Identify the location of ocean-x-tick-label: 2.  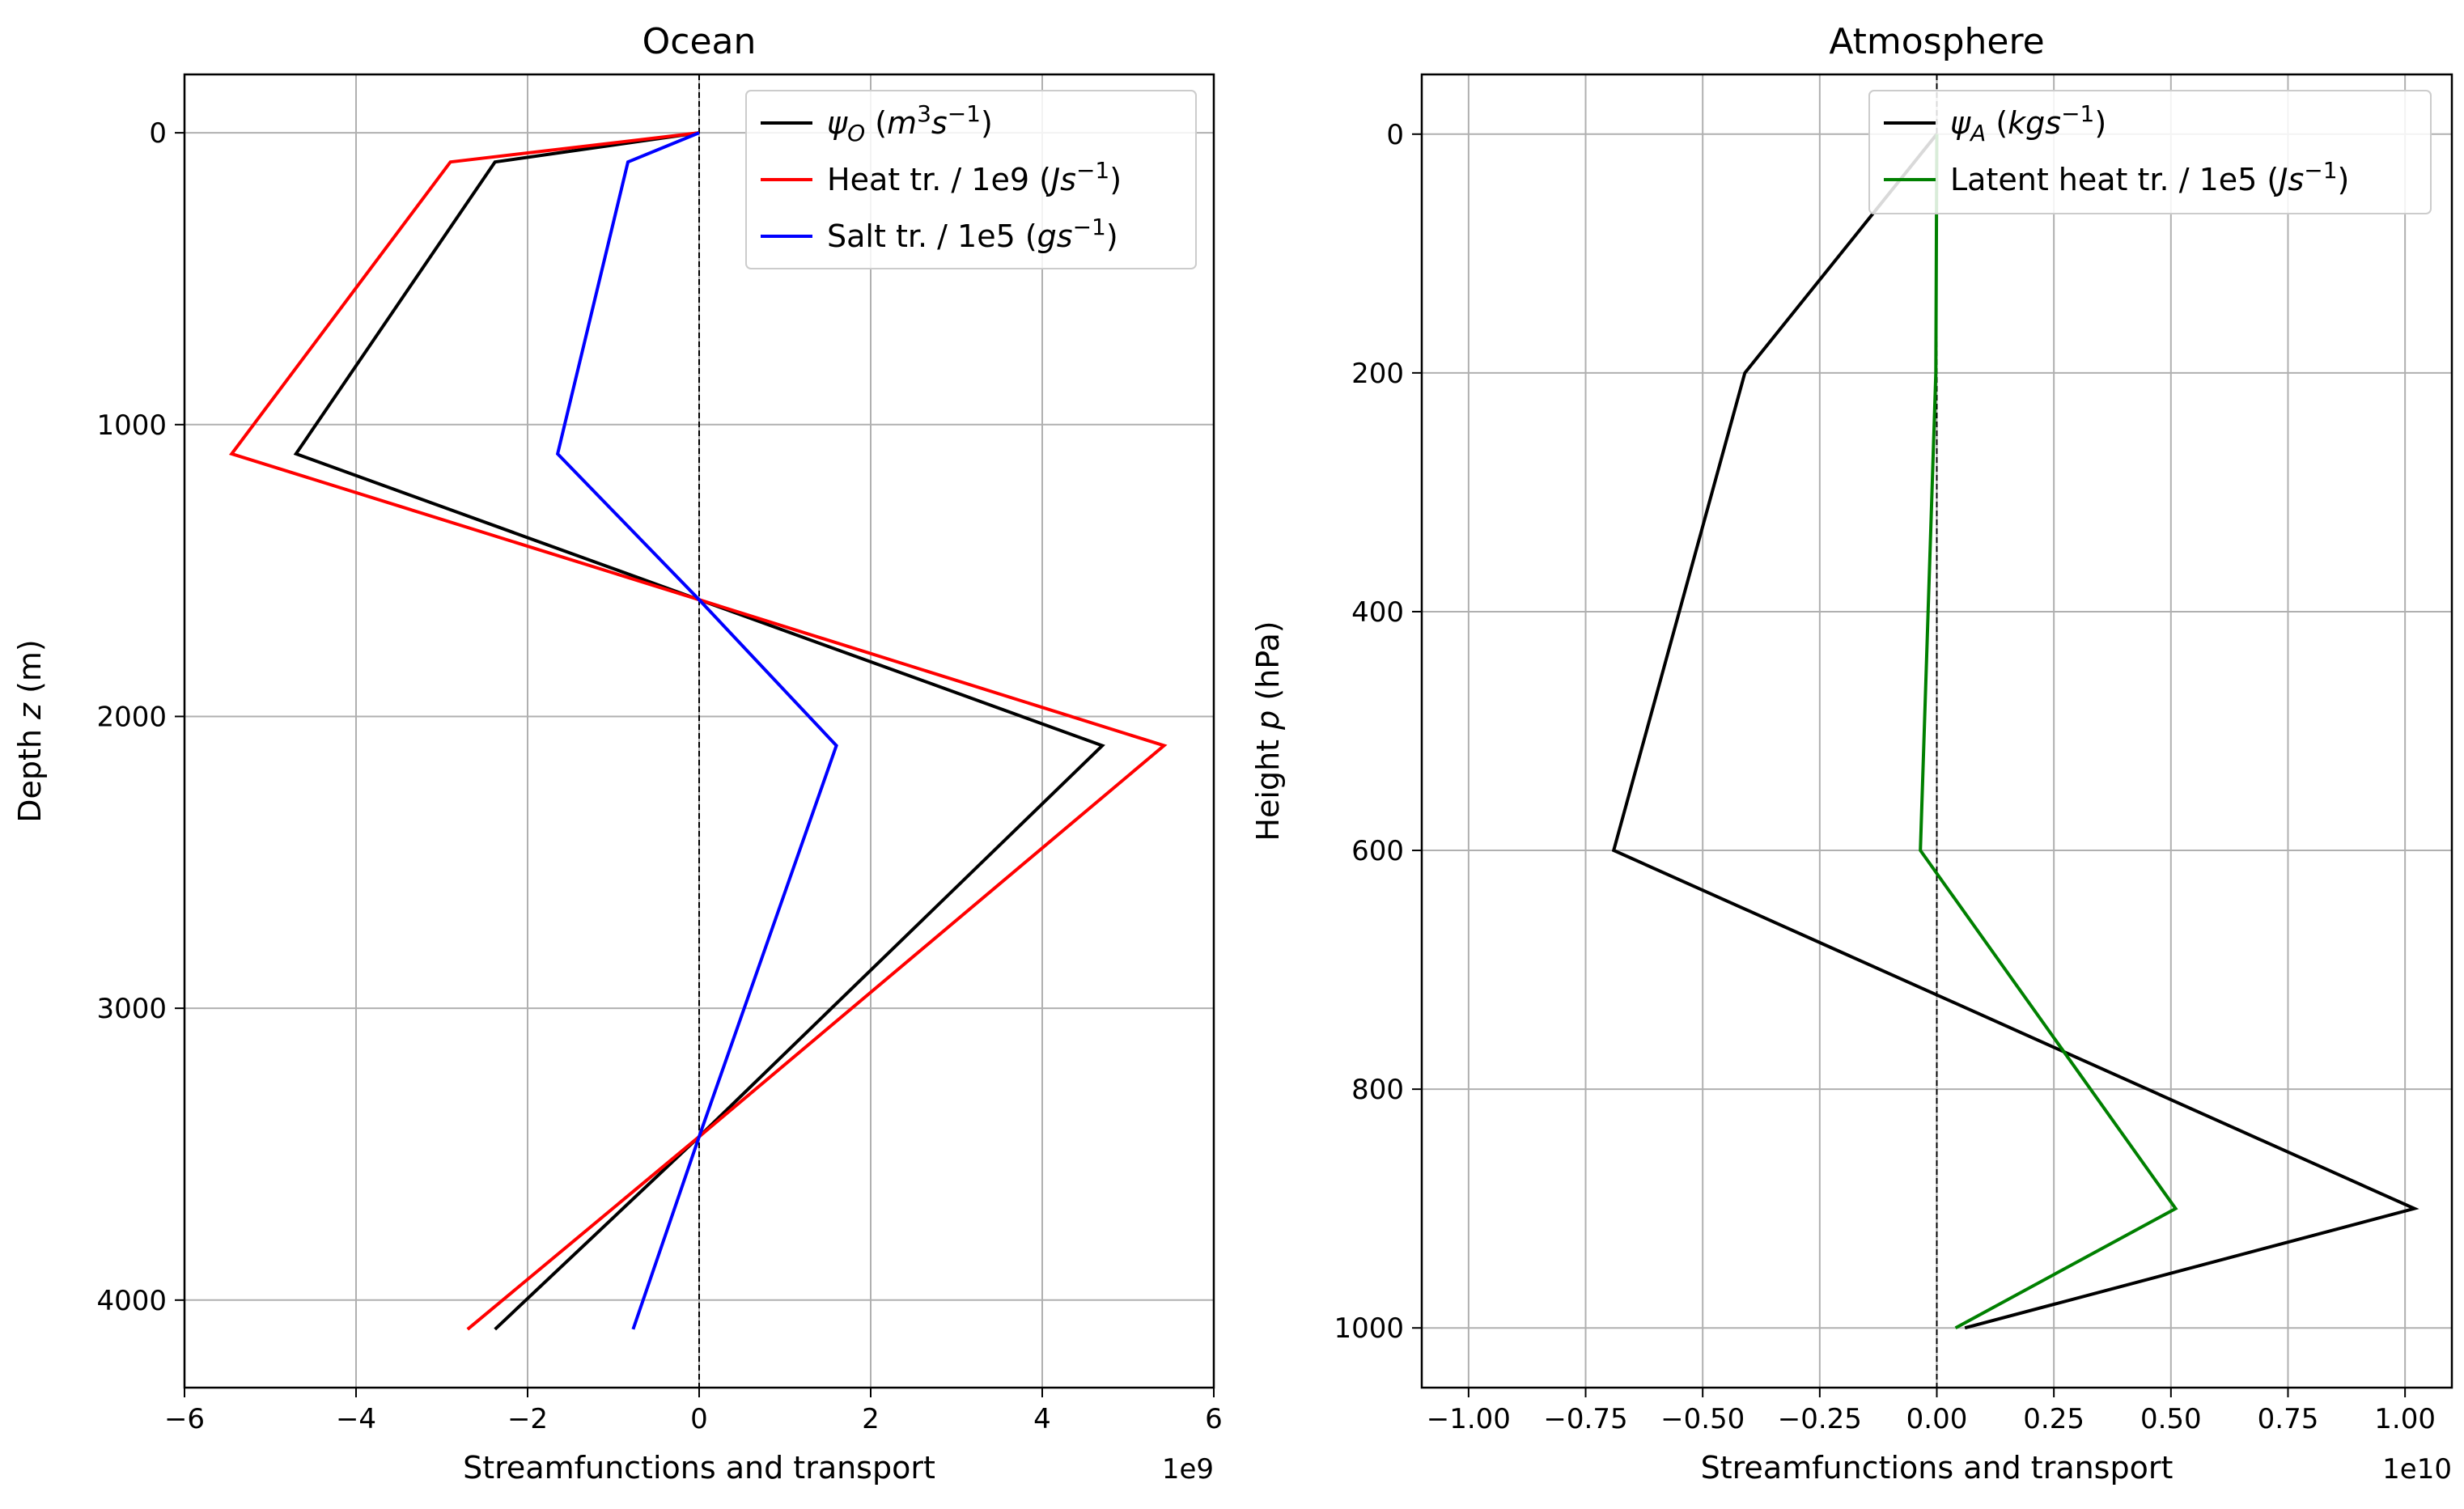
(871, 1419).